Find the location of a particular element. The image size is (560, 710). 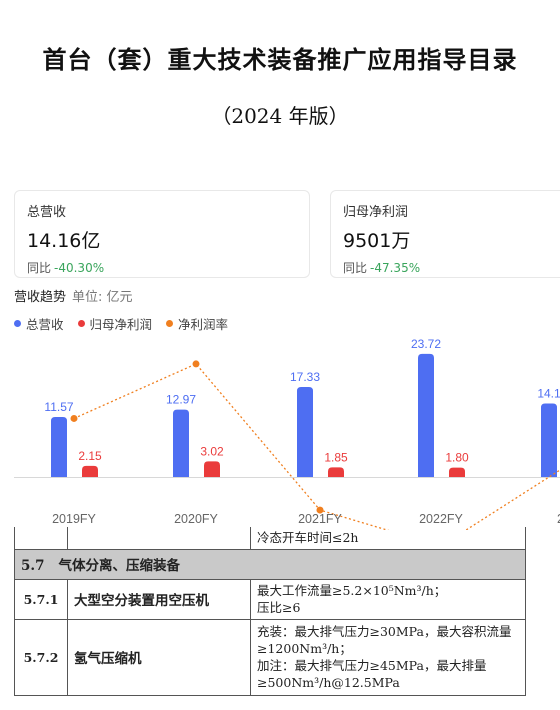

net-profit-data-label: 2.15 is located at coordinates (90, 456).